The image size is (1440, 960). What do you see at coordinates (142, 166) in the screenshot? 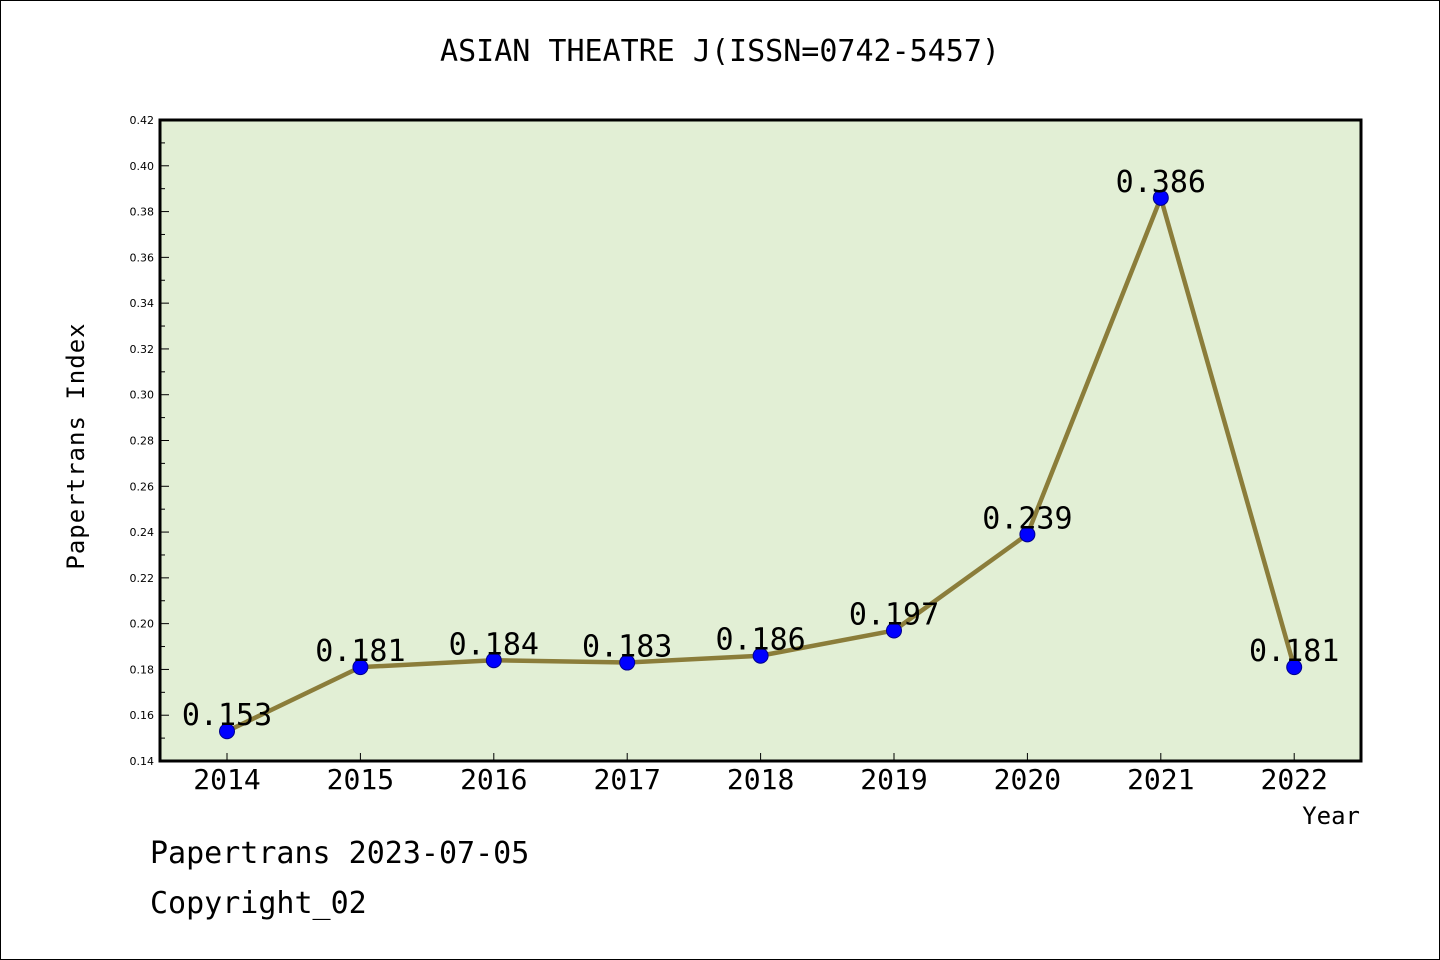
I see `y-tick-label: 0.40` at bounding box center [142, 166].